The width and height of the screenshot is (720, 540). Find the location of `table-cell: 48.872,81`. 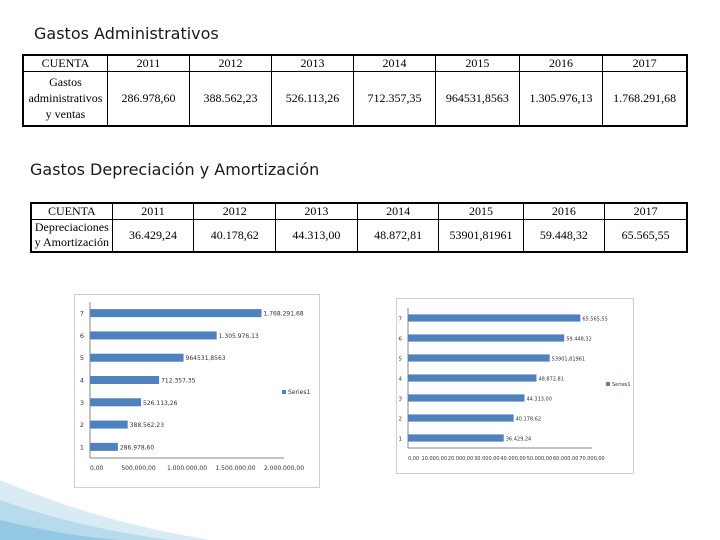

table-cell: 48.872,81 is located at coordinates (398, 235).